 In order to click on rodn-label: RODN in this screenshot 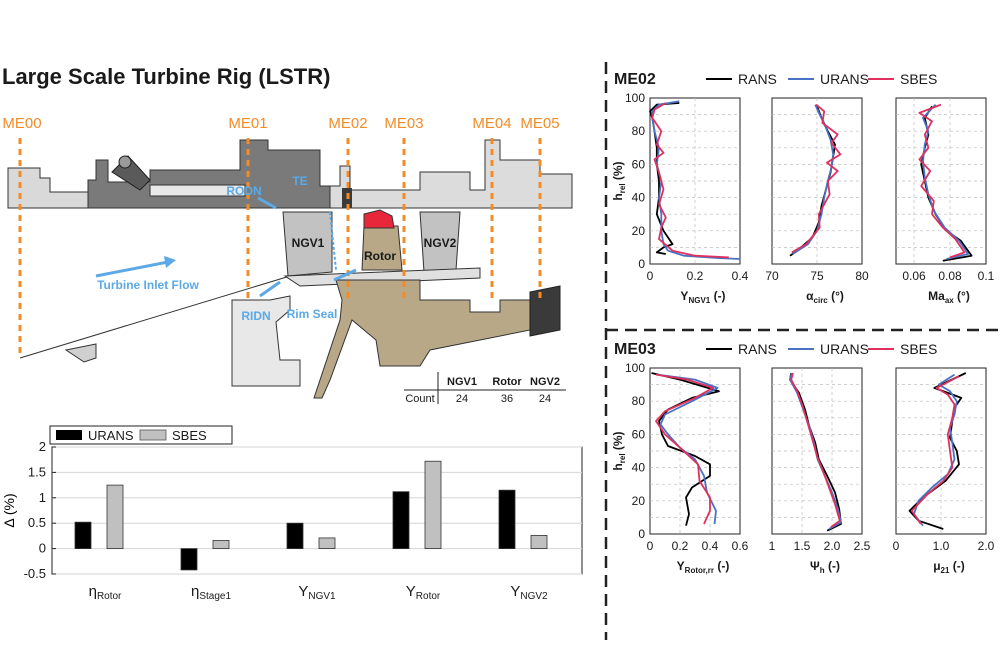, I will do `click(243, 191)`.